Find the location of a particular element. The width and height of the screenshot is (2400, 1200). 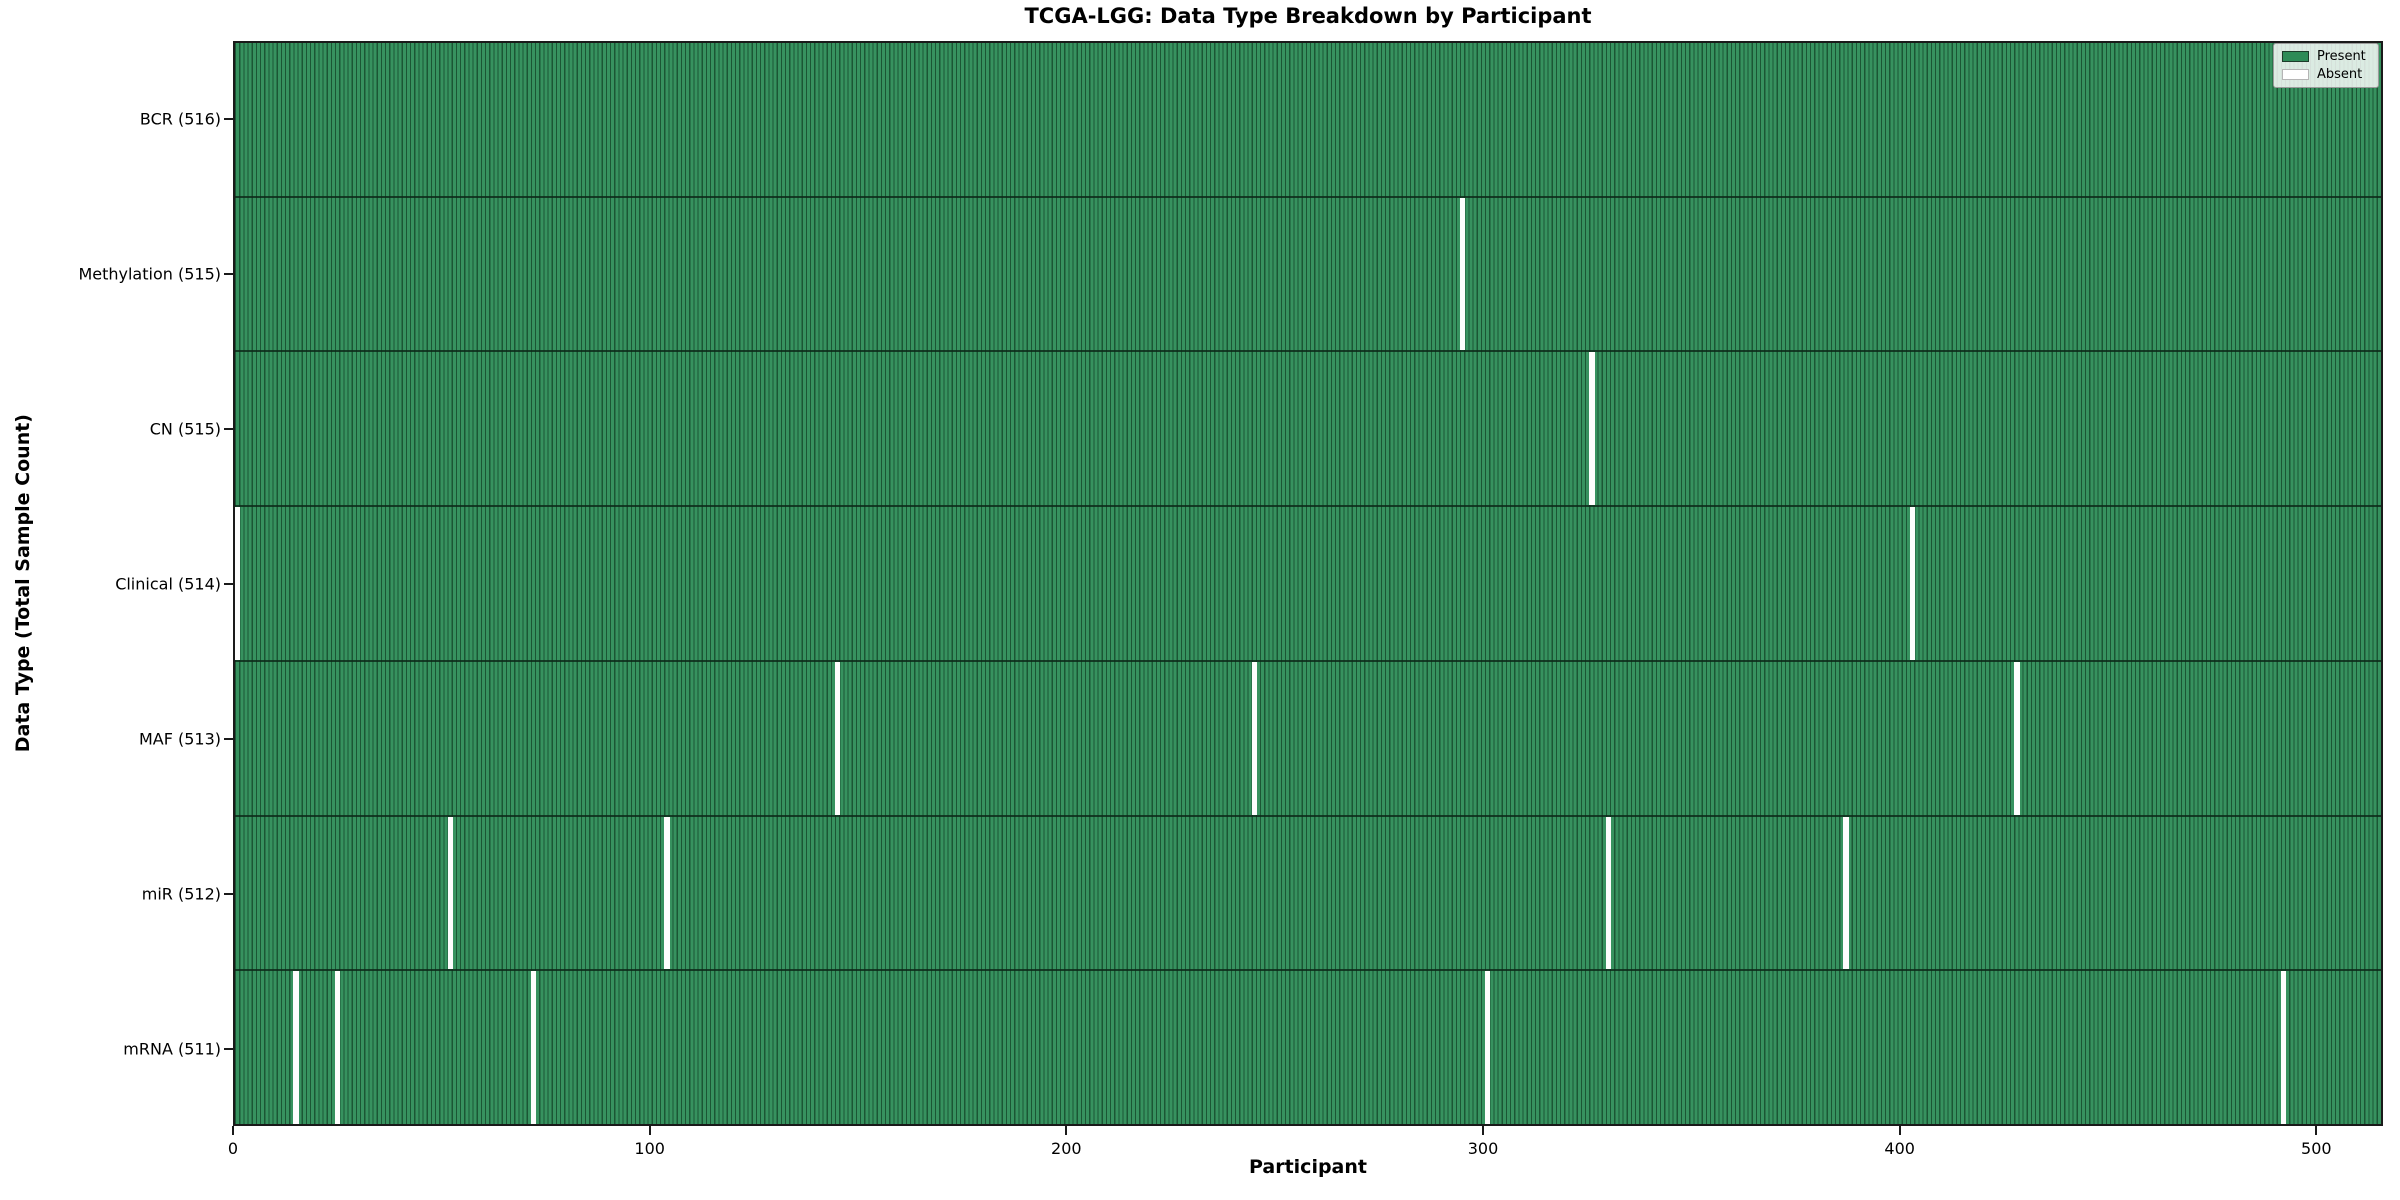

legend-entry-absent: Absent is located at coordinates (2326, 74).